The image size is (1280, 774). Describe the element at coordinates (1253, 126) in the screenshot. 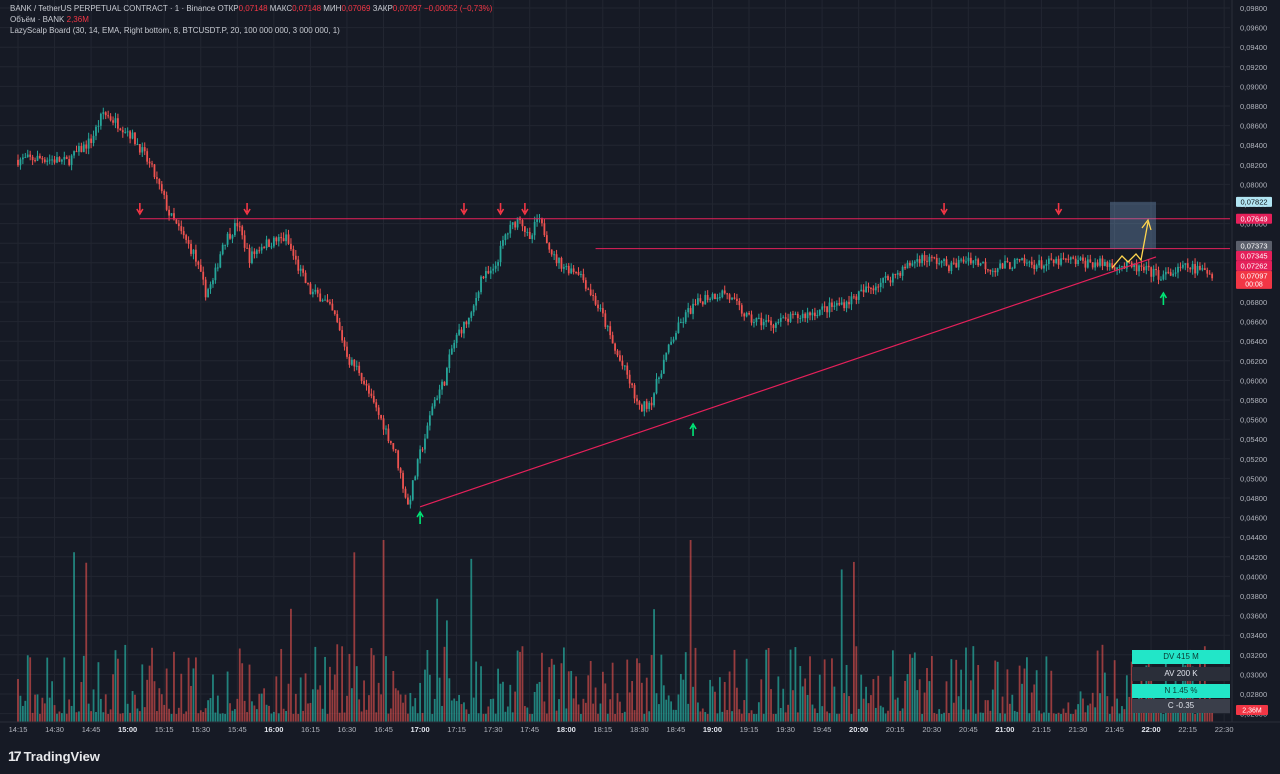

I see `price-tick-label: 0,08600` at that location.